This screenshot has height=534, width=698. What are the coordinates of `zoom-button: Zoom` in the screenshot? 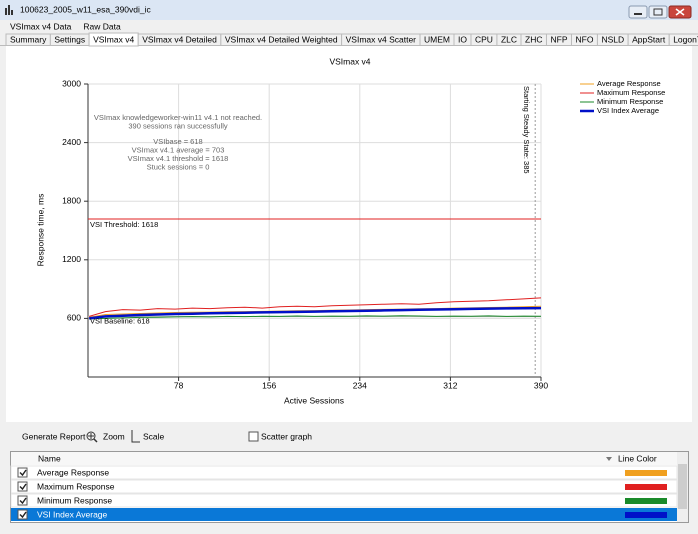 It's located at (114, 436).